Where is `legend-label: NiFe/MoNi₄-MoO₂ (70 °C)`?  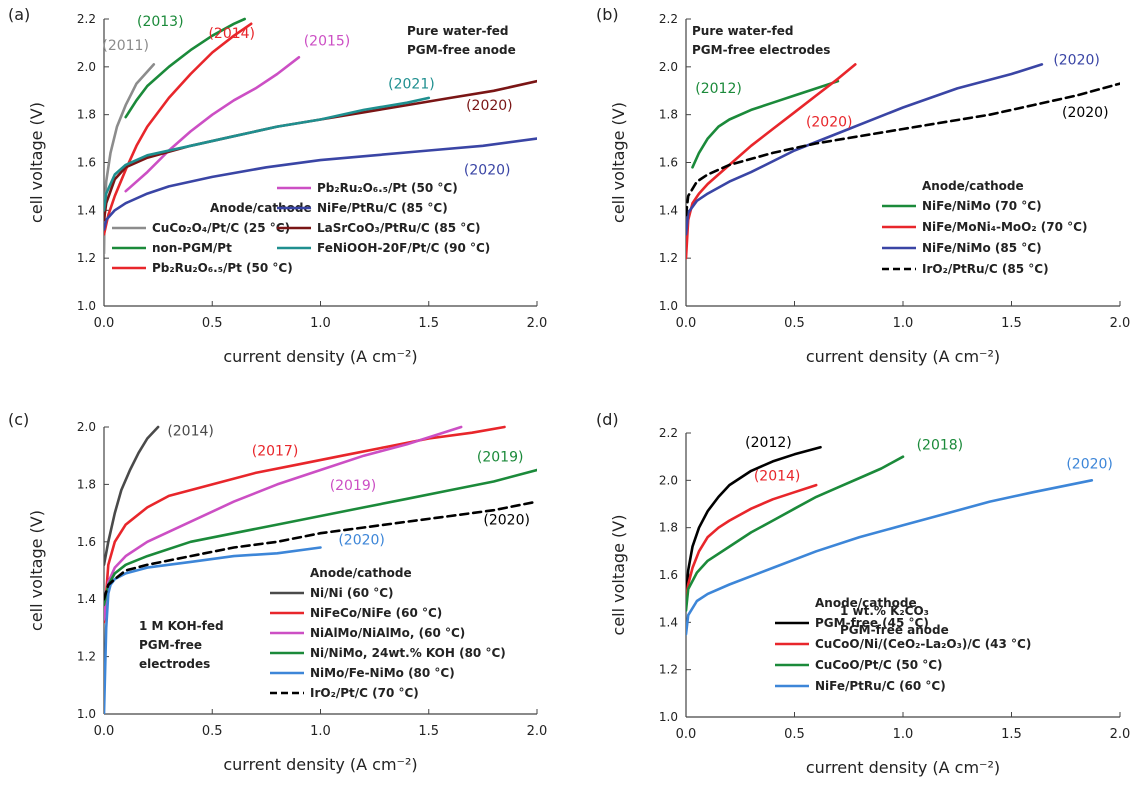 legend-label: NiFe/MoNi₄-MoO₂ (70 °C) is located at coordinates (1004, 227).